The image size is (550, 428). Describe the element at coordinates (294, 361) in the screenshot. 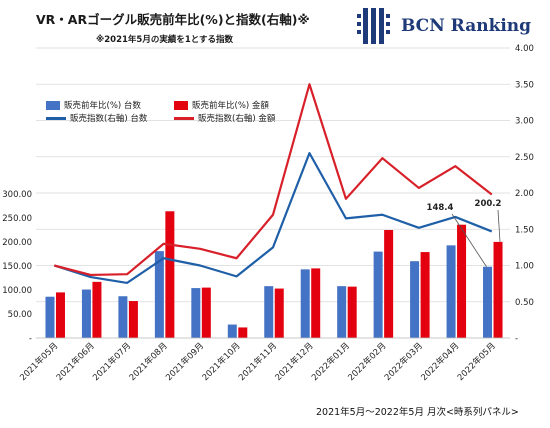

I see `x-axis-tick-label: 2021年12月` at that location.